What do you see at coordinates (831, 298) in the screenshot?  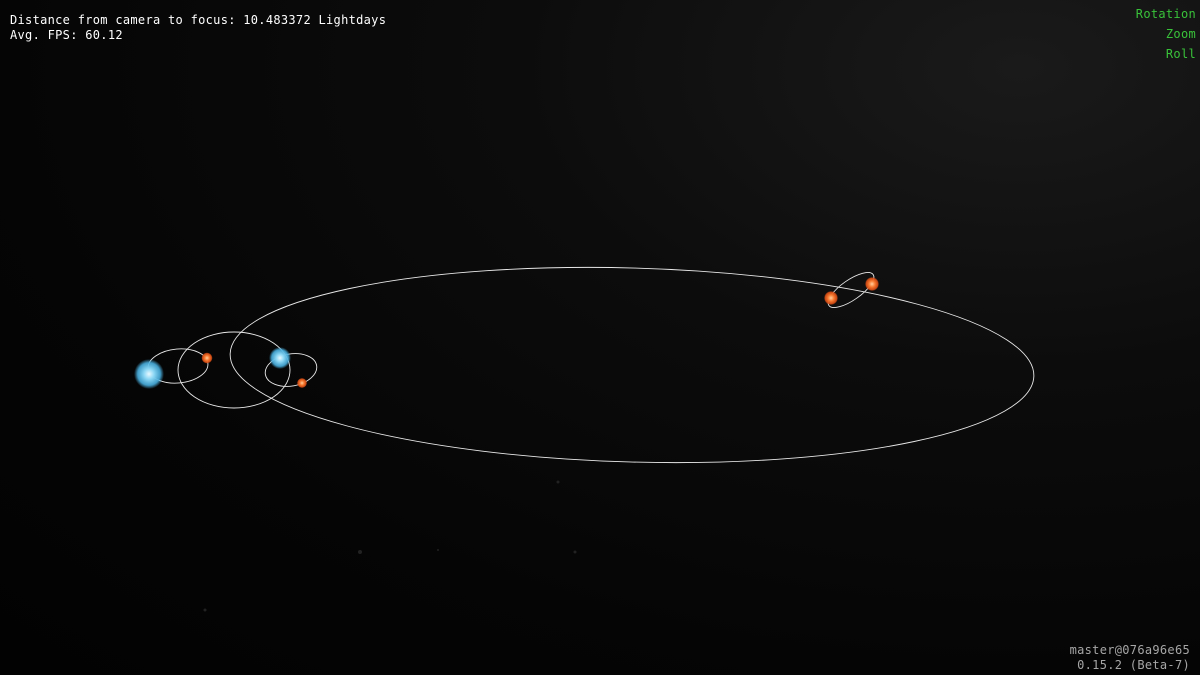 I see `orange-star-right-a` at bounding box center [831, 298].